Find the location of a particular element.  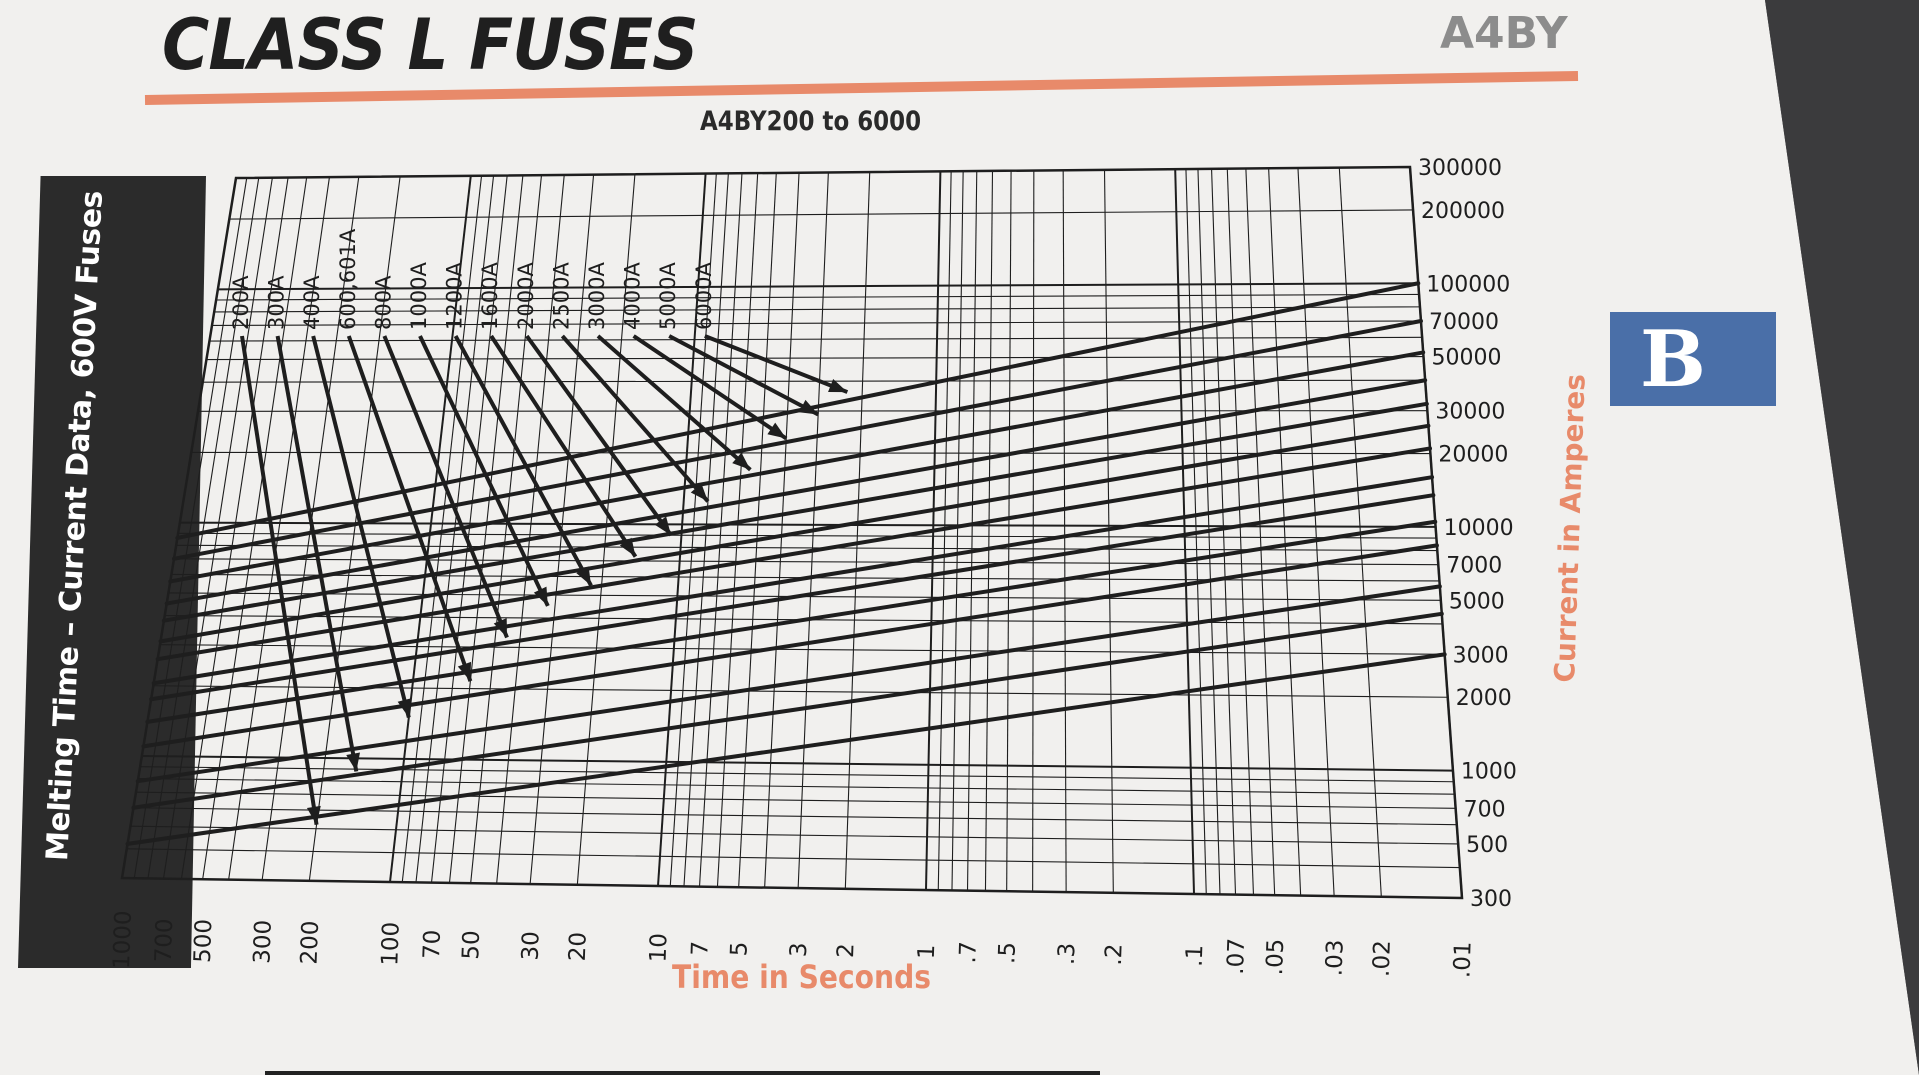

curve-label: 1600A is located at coordinates (490, 296).